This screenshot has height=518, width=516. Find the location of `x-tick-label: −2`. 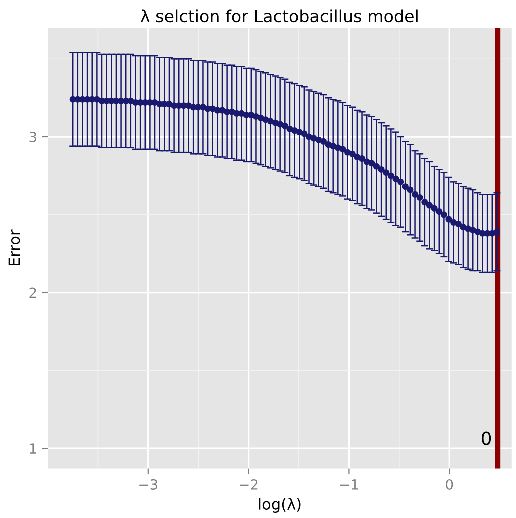

x-tick-label: −2 is located at coordinates (249, 484).